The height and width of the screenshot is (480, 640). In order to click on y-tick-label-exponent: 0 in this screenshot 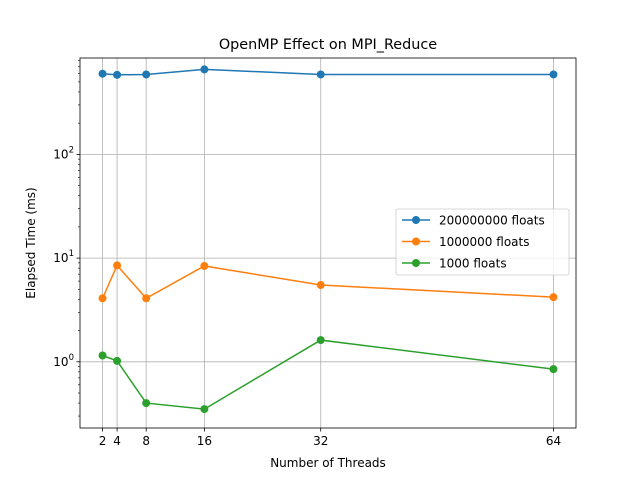, I will do `click(71, 358)`.